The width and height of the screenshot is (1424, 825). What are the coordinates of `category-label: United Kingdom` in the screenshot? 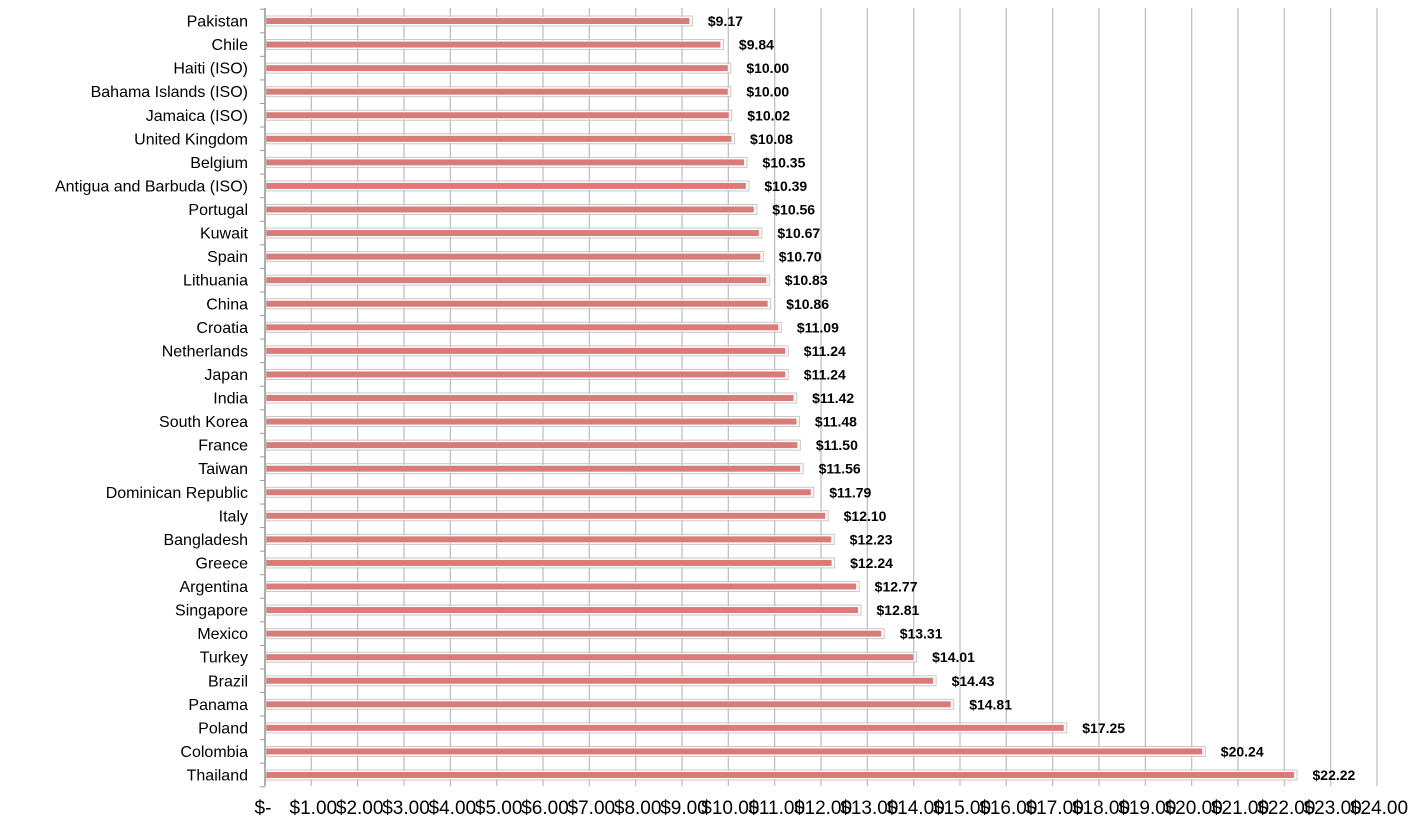 It's located at (191, 139).